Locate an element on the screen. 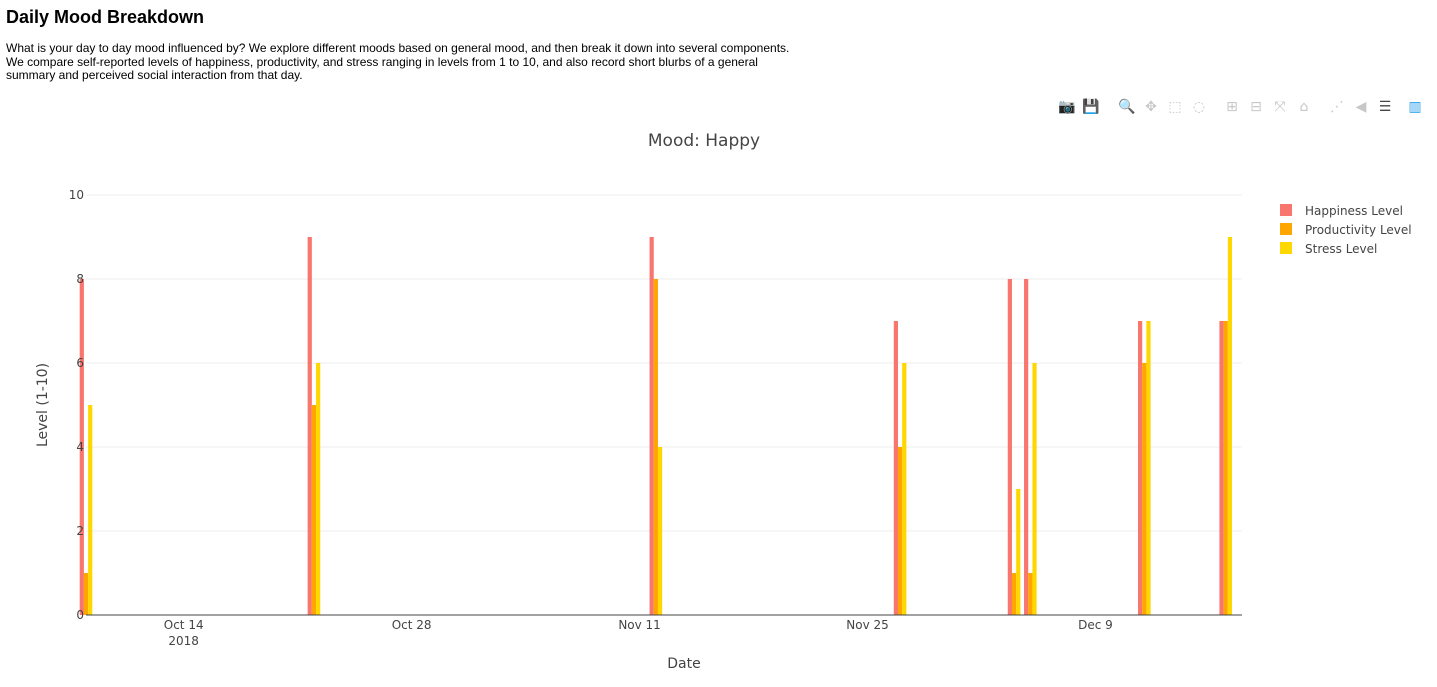 Image resolution: width=1437 pixels, height=687 pixels. zoom-icon: 🔍 is located at coordinates (1127, 107).